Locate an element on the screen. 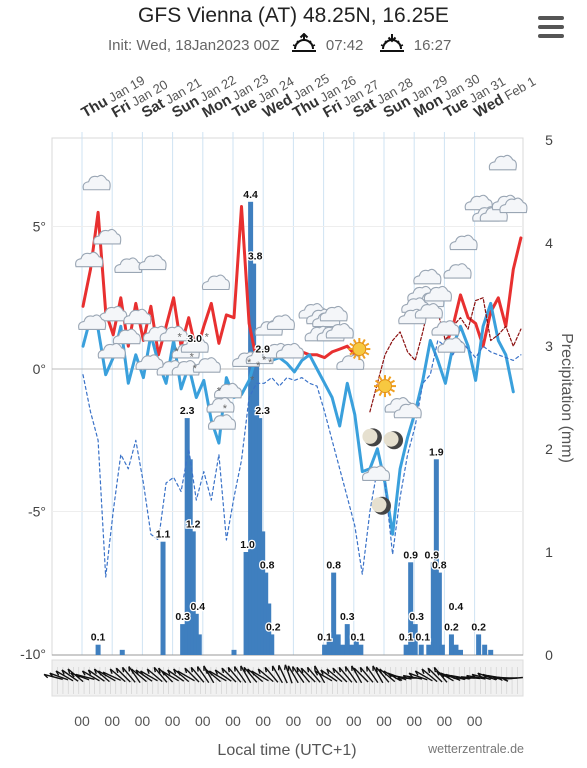 The height and width of the screenshot is (768, 587). sunset-icon is located at coordinates (391, 43).